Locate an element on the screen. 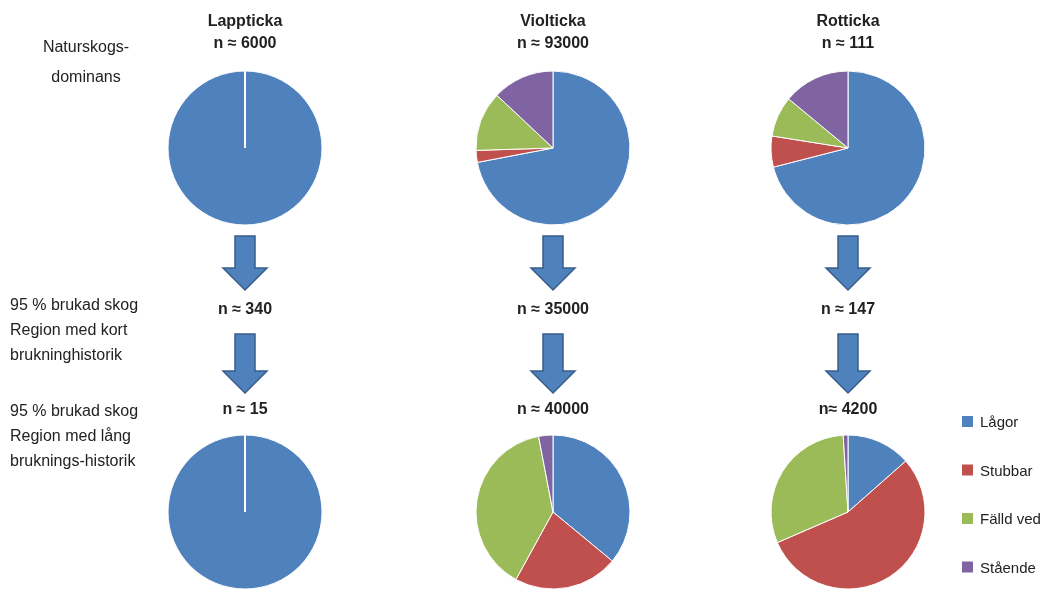  chart-title: Rotticka is located at coordinates (848, 20).